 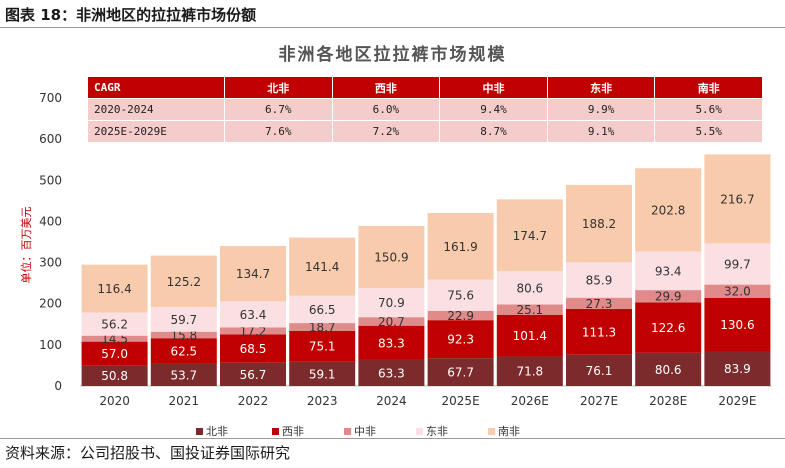 I want to click on table-header-cell: 北非, so click(x=278, y=87).